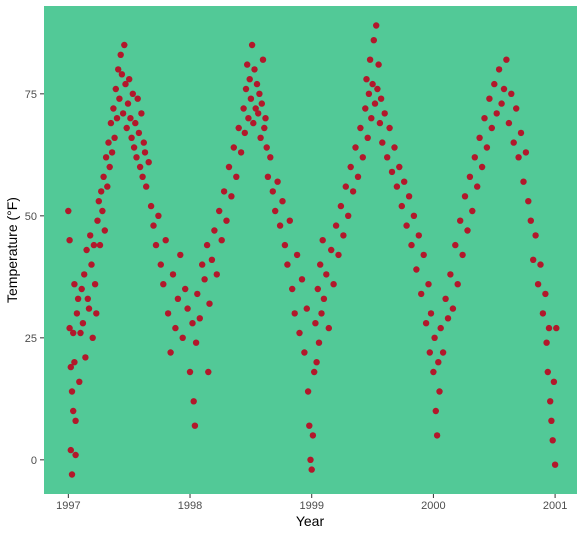 The width and height of the screenshot is (585, 536). Describe the element at coordinates (190, 506) in the screenshot. I see `x-tick-label: 1998` at that location.